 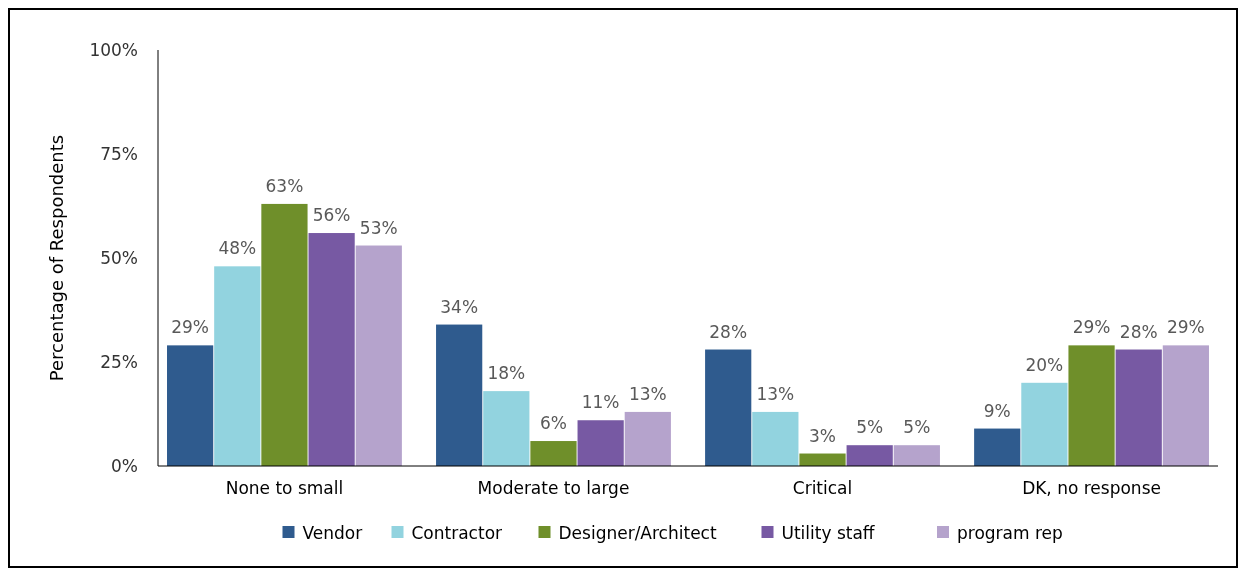 What do you see at coordinates (823, 435) in the screenshot?
I see `data-label: 3%` at bounding box center [823, 435].